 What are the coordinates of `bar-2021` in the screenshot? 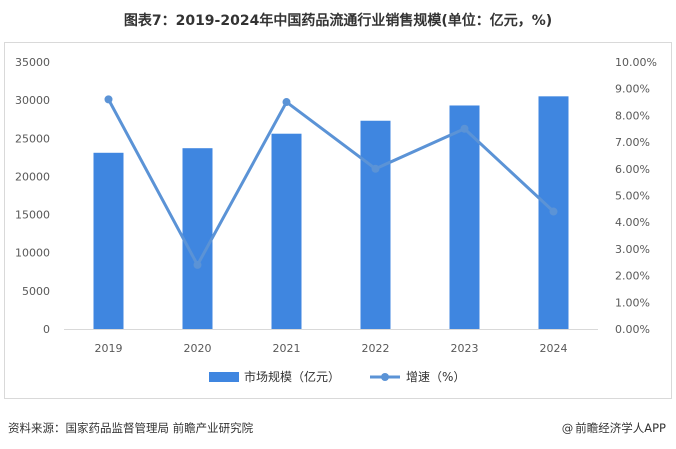 It's located at (286, 231).